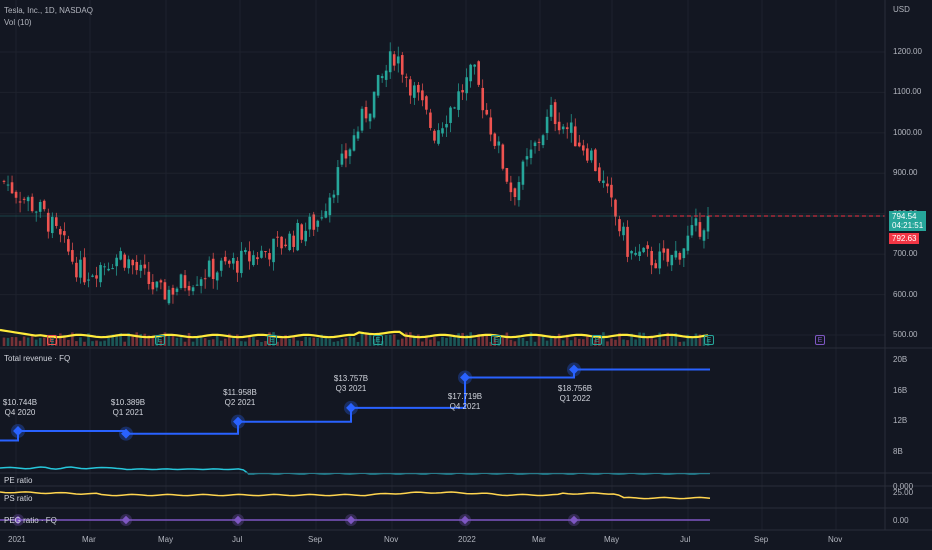  Describe the element at coordinates (296, 520) in the screenshot. I see `peg-points` at that location.